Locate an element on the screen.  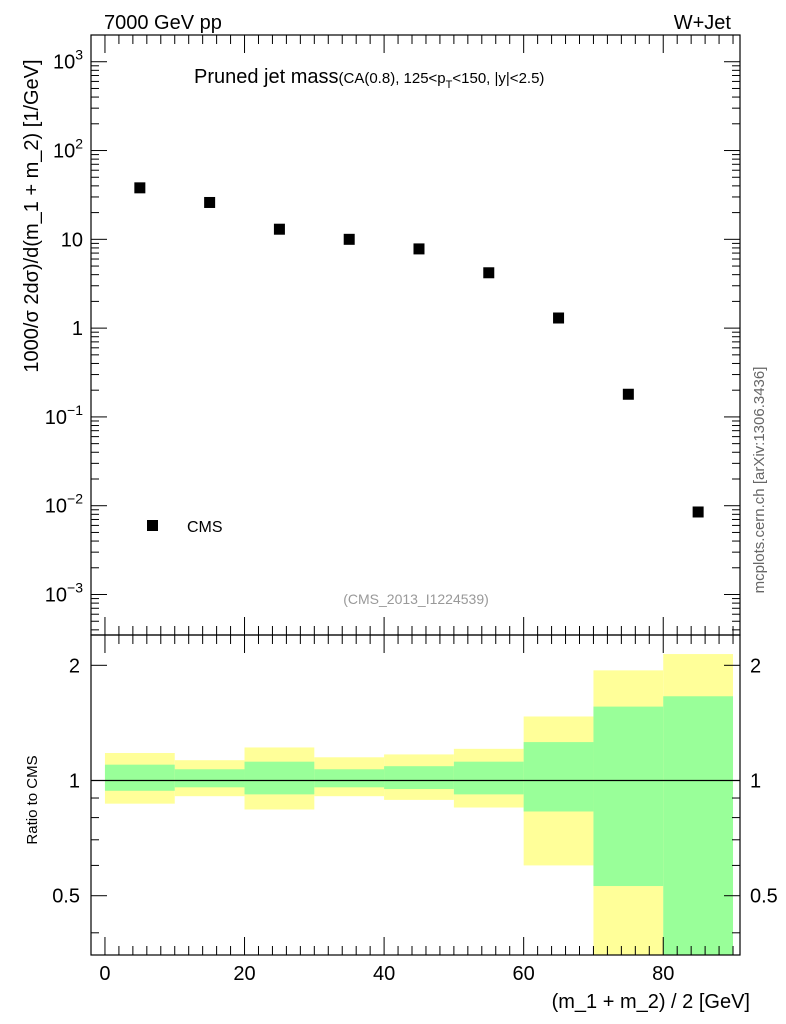
plot-title-sub-b: <150, |y|<2.5) is located at coordinates (498, 78).